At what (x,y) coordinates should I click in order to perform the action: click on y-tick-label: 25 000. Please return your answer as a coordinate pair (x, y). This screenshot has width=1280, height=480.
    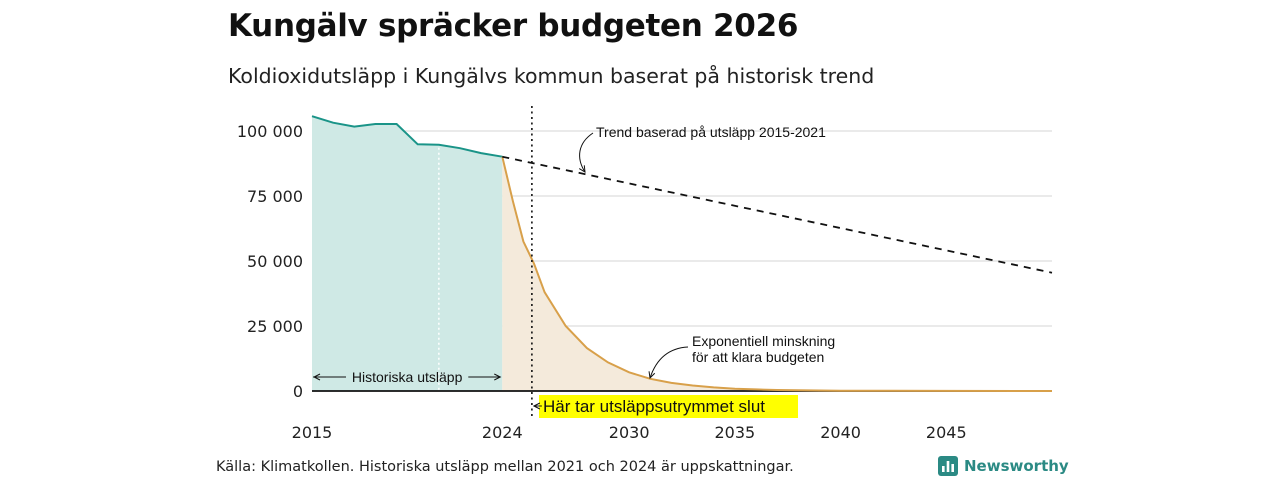
    Looking at the image, I should click on (275, 326).